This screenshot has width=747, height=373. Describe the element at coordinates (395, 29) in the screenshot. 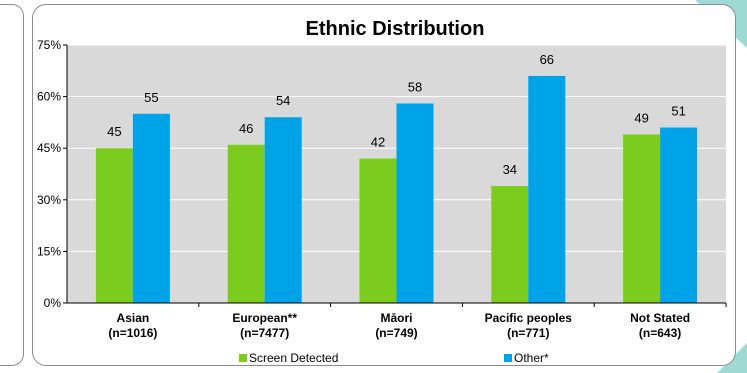

I see `chart-title: Ethnic Distribution` at that location.